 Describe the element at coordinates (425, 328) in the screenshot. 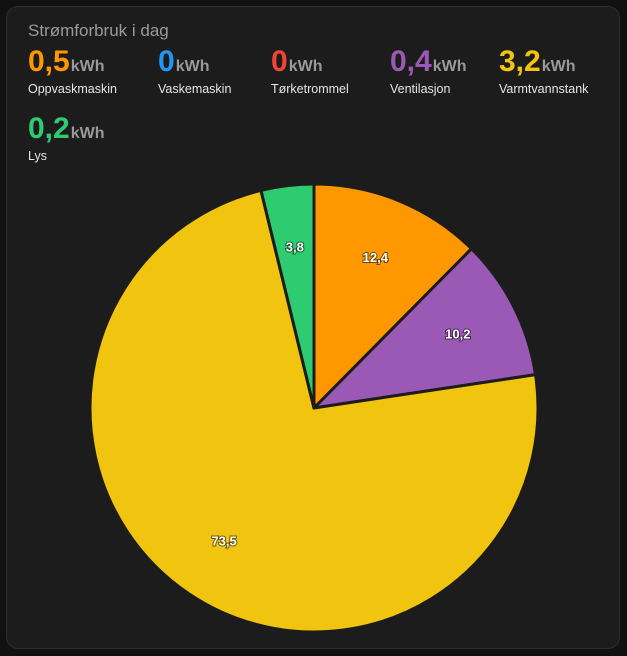

I see `pie-slice-ventilasjon` at that location.